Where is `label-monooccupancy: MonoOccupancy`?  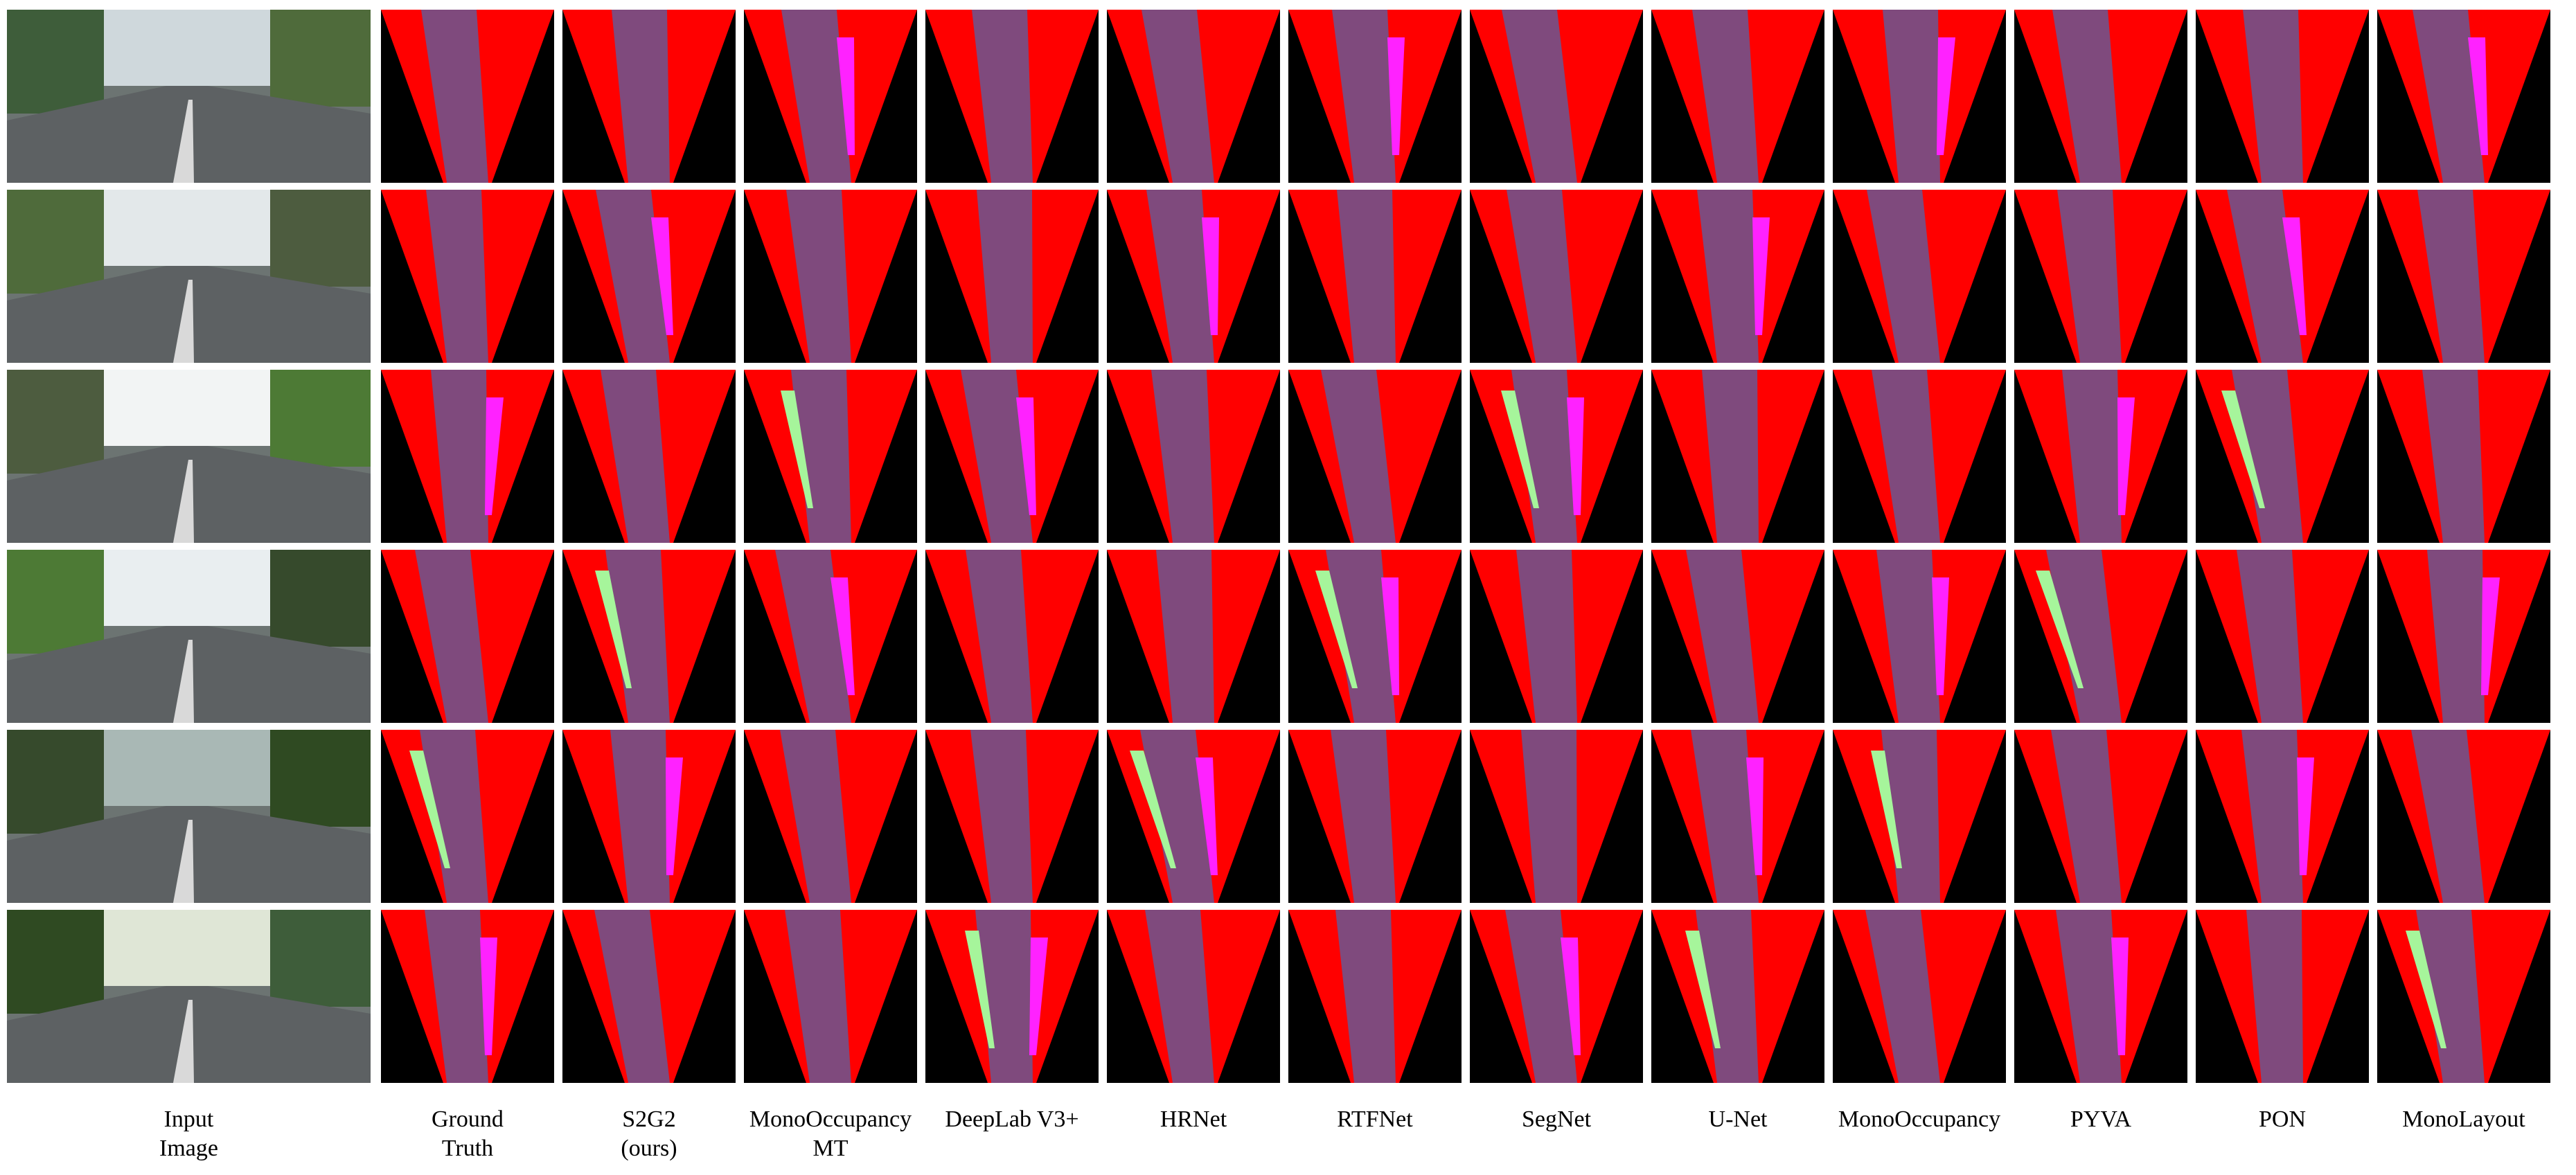
label-monooccupancy: MonoOccupancy is located at coordinates (1919, 1119).